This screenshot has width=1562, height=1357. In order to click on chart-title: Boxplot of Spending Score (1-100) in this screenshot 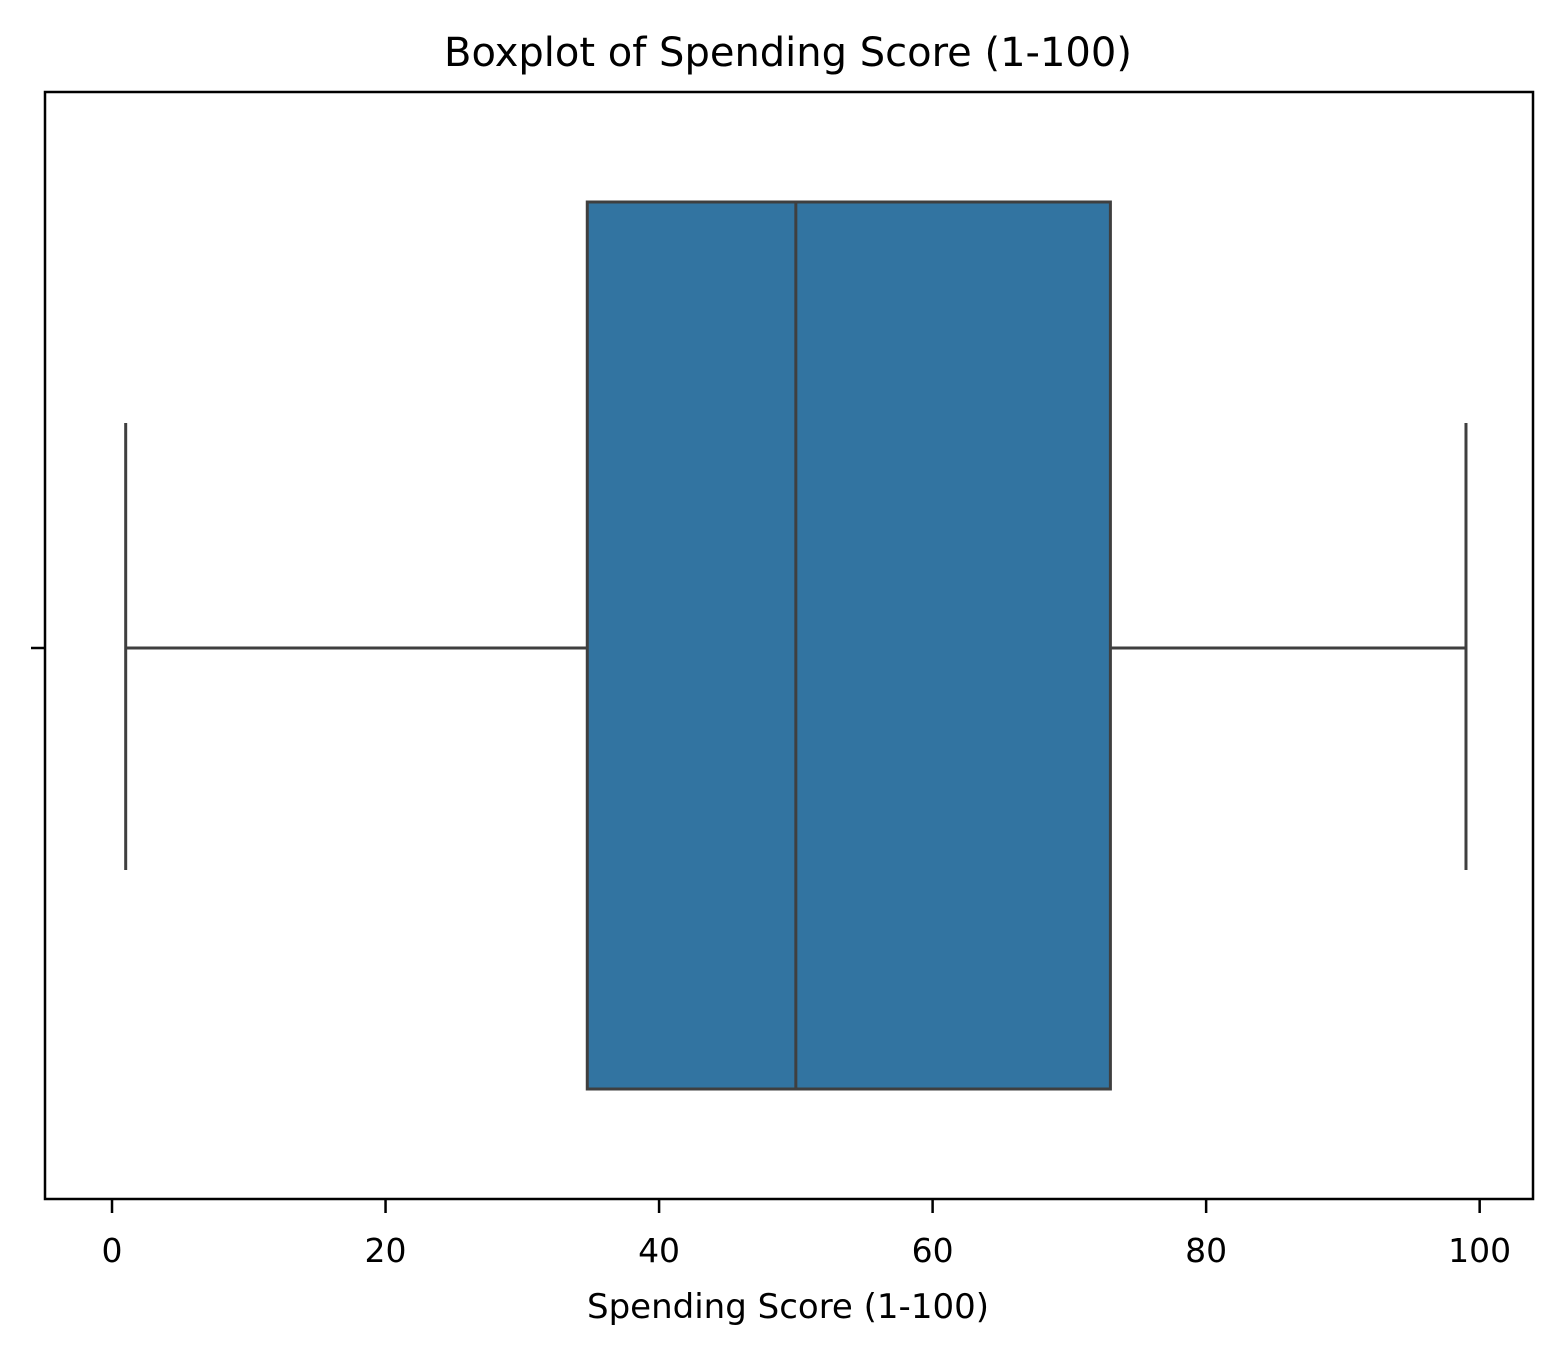, I will do `click(788, 53)`.